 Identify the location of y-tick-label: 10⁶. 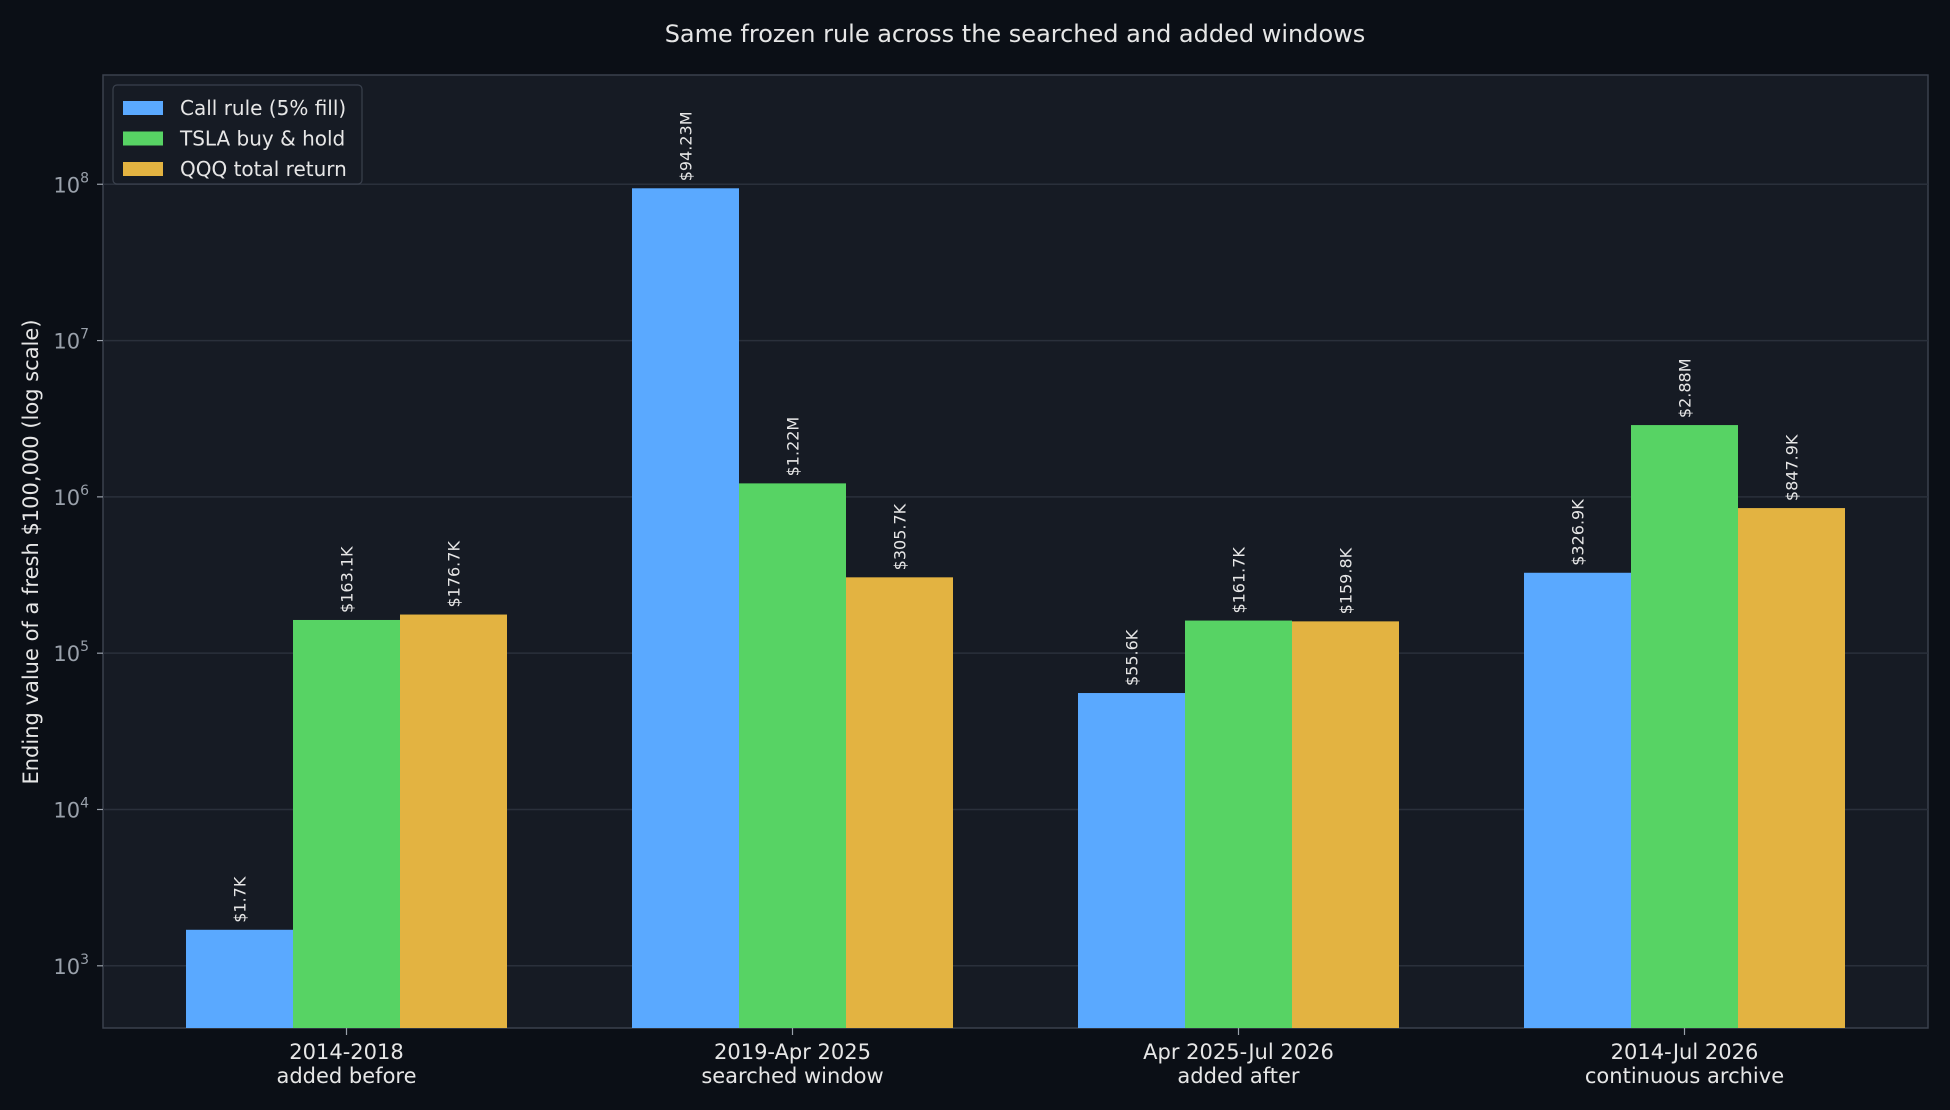
(71, 496).